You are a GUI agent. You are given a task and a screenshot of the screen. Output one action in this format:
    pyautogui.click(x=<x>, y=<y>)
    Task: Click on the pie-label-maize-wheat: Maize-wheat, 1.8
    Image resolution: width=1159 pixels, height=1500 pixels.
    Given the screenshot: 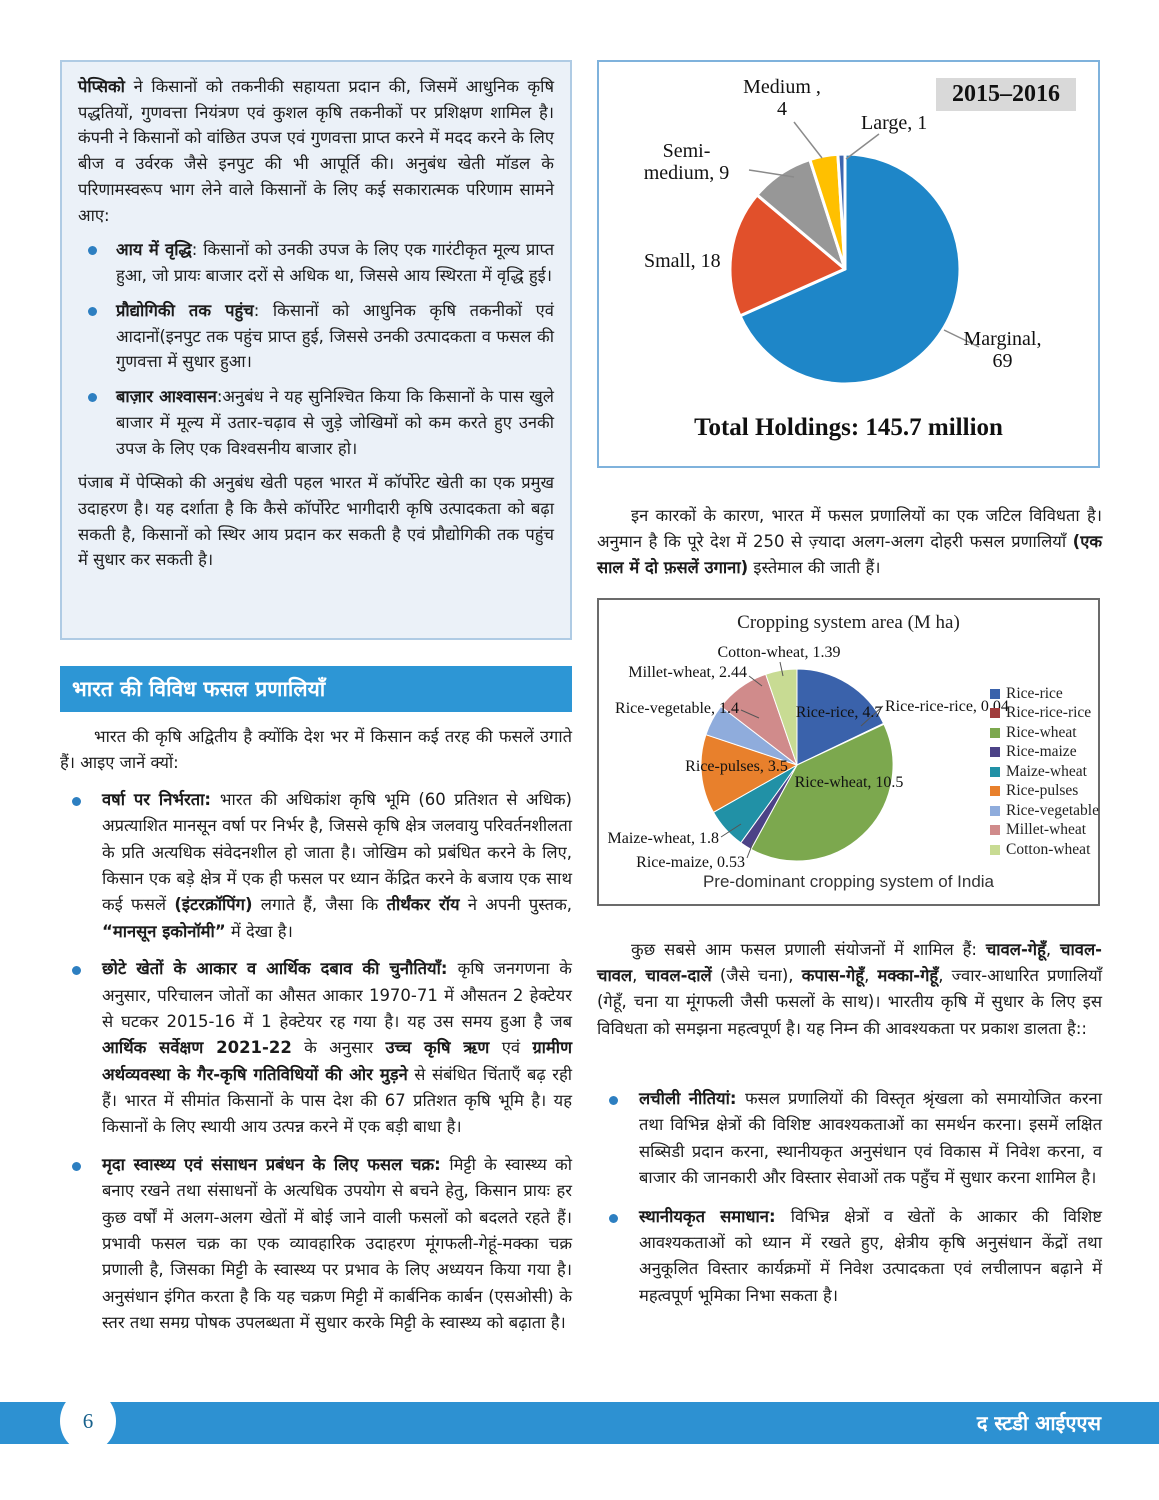 What is the action you would take?
    pyautogui.click(x=663, y=838)
    